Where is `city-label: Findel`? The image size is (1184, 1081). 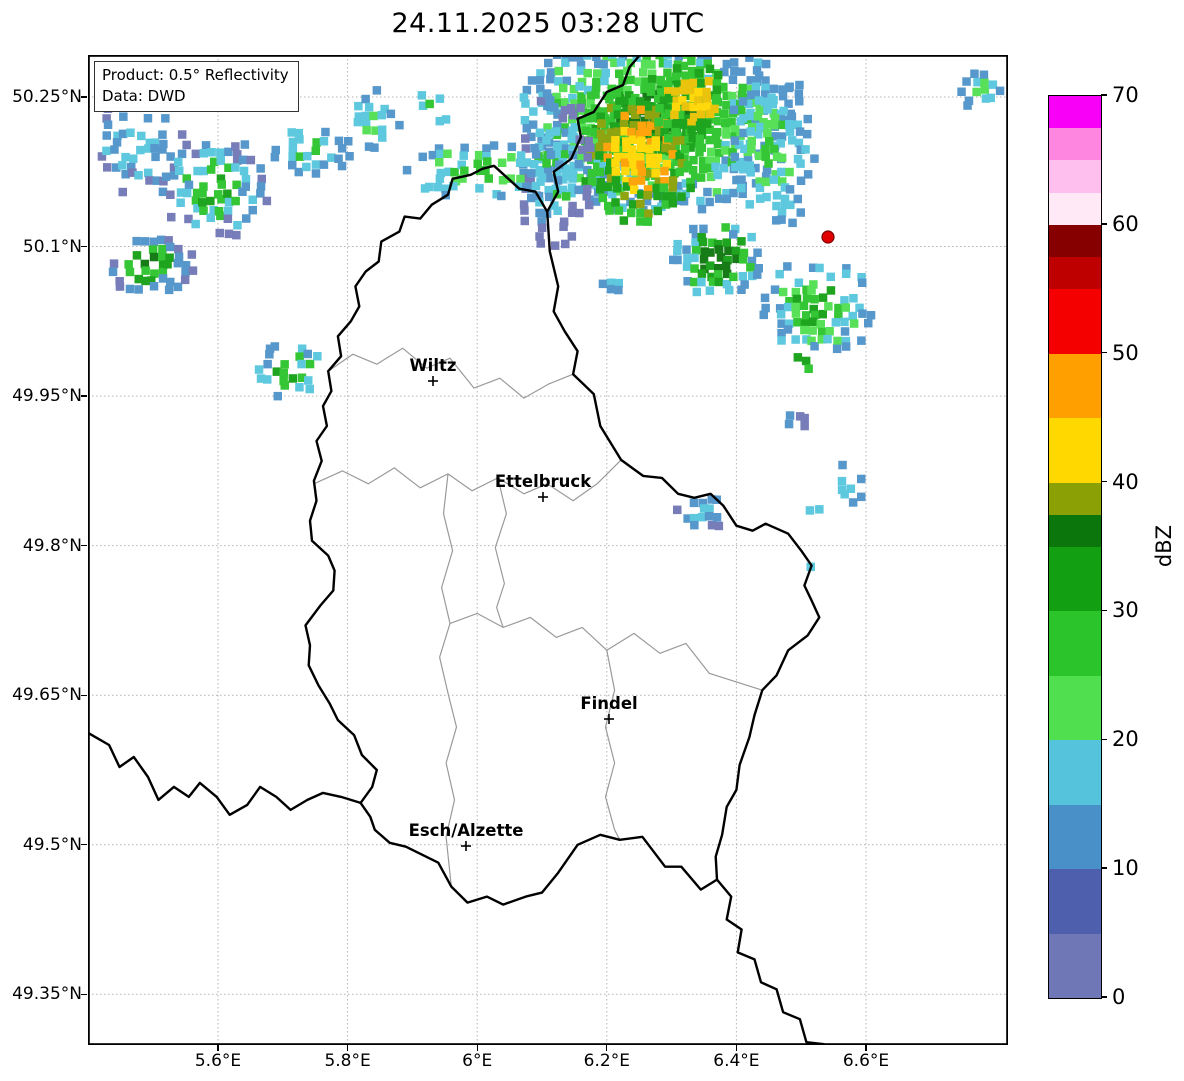 city-label: Findel is located at coordinates (608, 703).